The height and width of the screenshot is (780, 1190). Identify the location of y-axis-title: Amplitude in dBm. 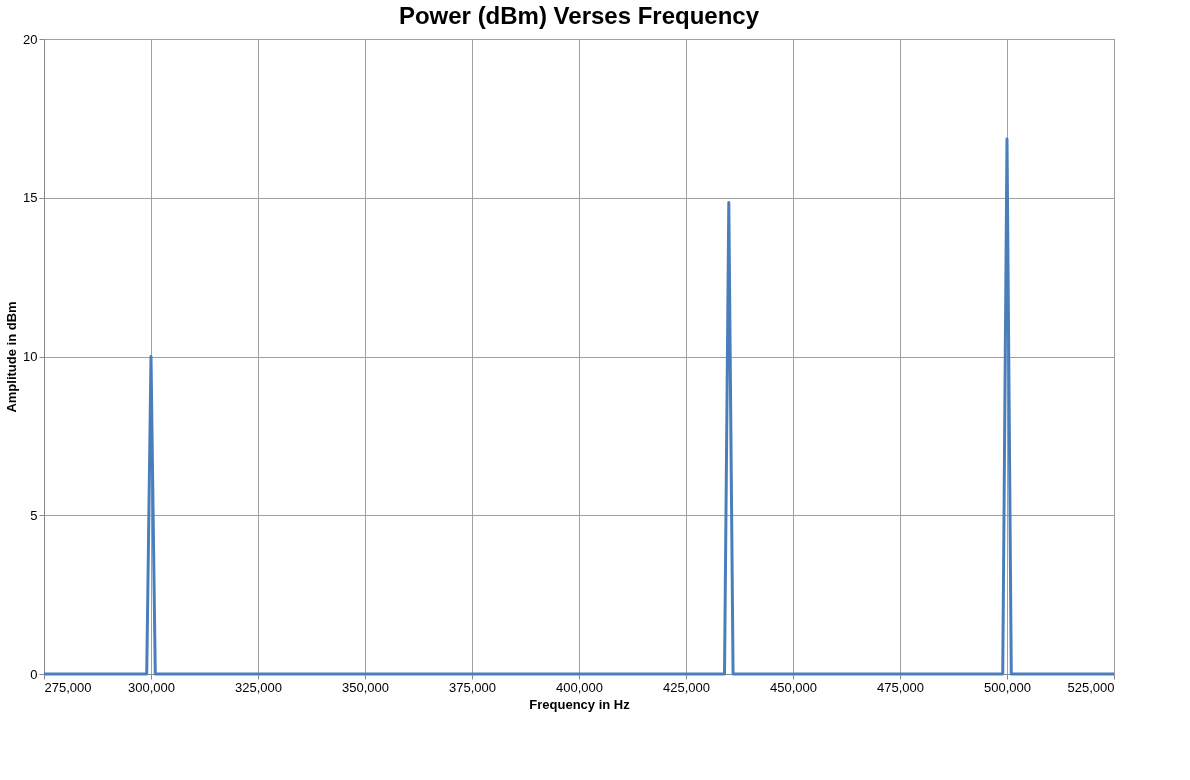
(12, 357).